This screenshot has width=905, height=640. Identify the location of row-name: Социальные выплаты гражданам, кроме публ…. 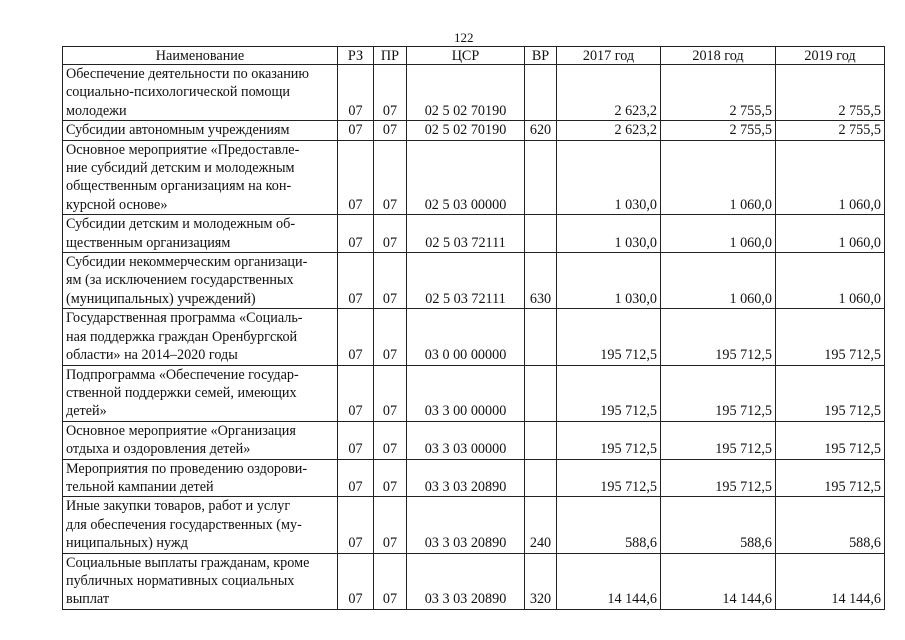
(200, 581).